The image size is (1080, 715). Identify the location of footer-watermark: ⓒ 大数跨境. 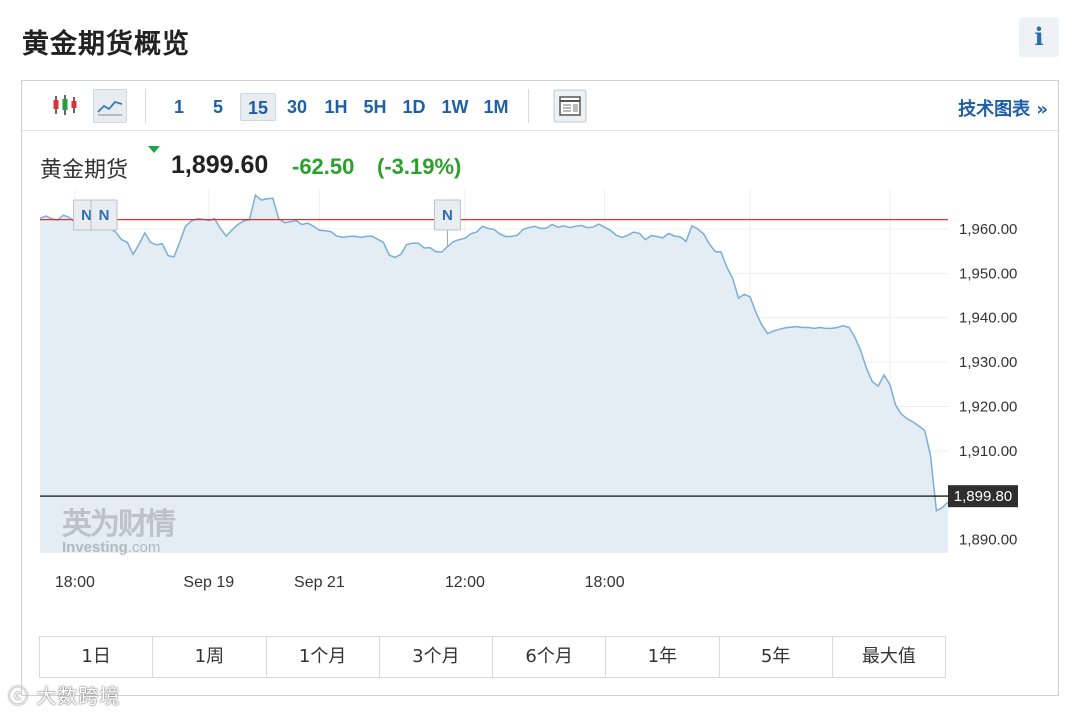
(64, 696).